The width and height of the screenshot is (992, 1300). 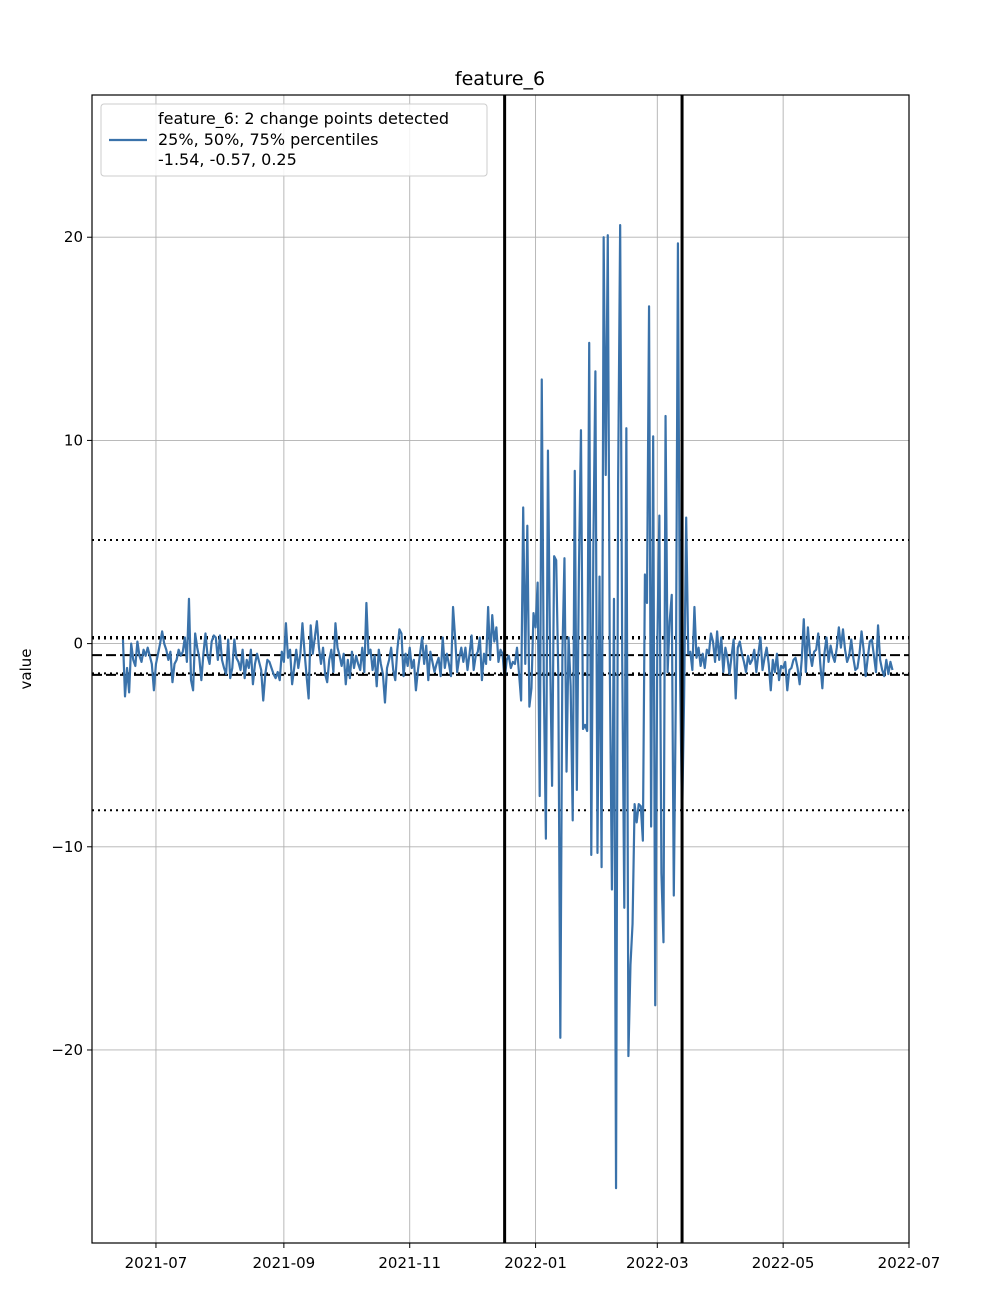 I want to click on y-tick-label: 20, so click(x=73, y=237).